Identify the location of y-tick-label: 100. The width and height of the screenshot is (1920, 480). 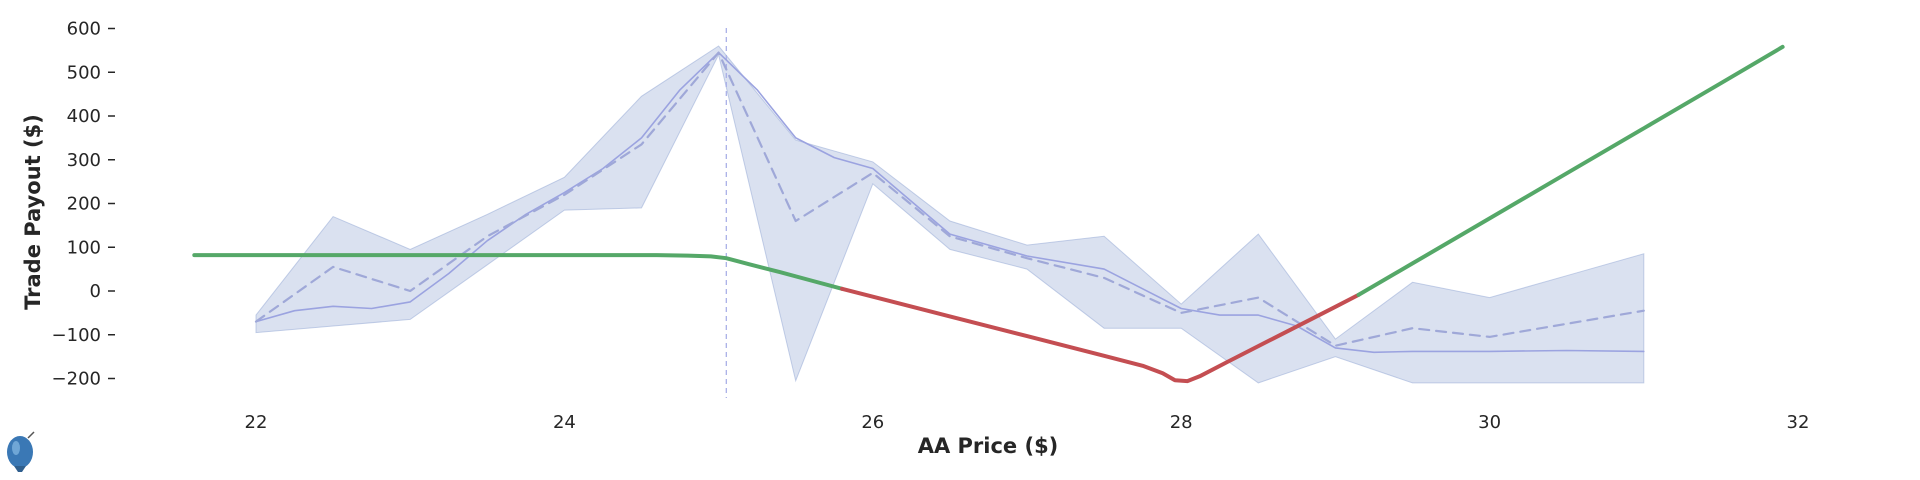
(84, 247).